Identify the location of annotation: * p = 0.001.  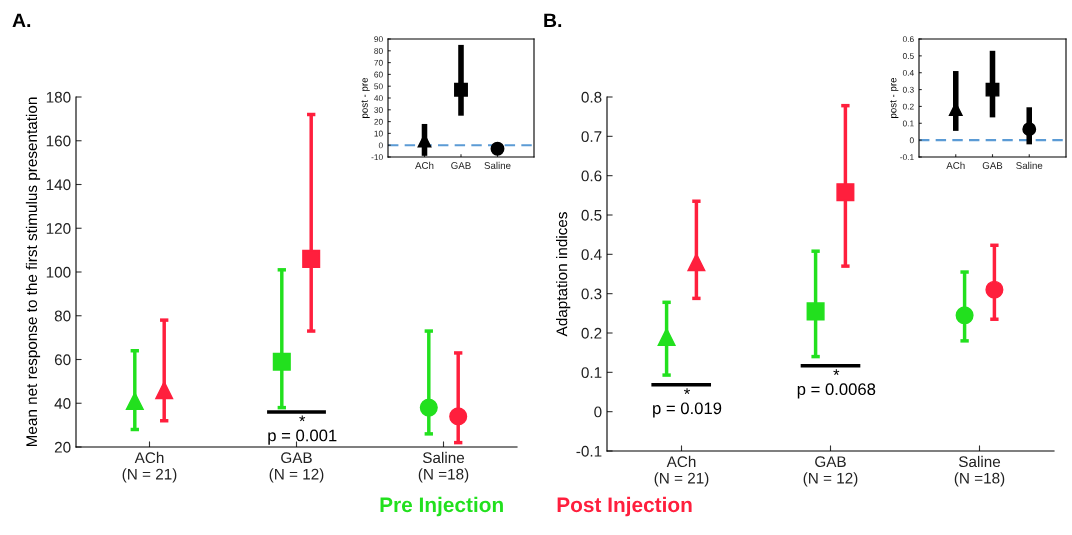
(302, 430).